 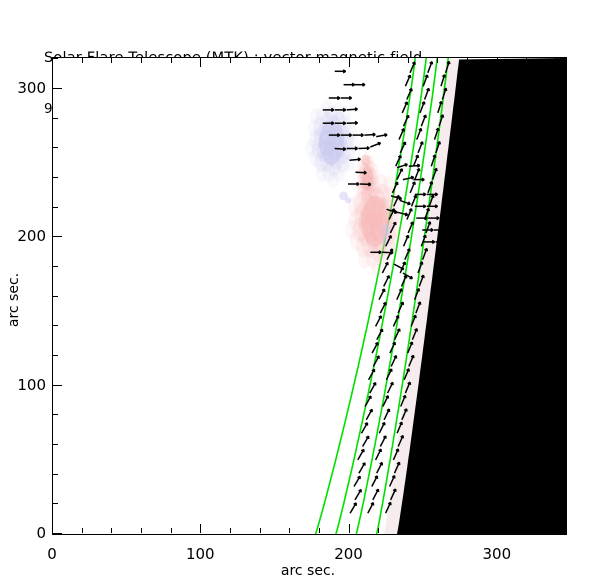 What do you see at coordinates (52, 554) in the screenshot?
I see `x-tick-label: 0` at bounding box center [52, 554].